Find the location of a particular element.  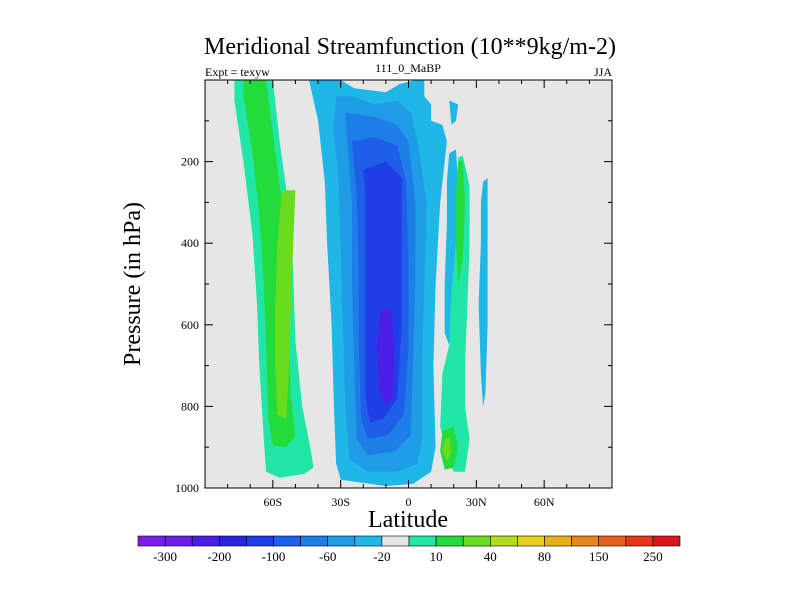

x-tick-label: 60S is located at coordinates (272, 502).